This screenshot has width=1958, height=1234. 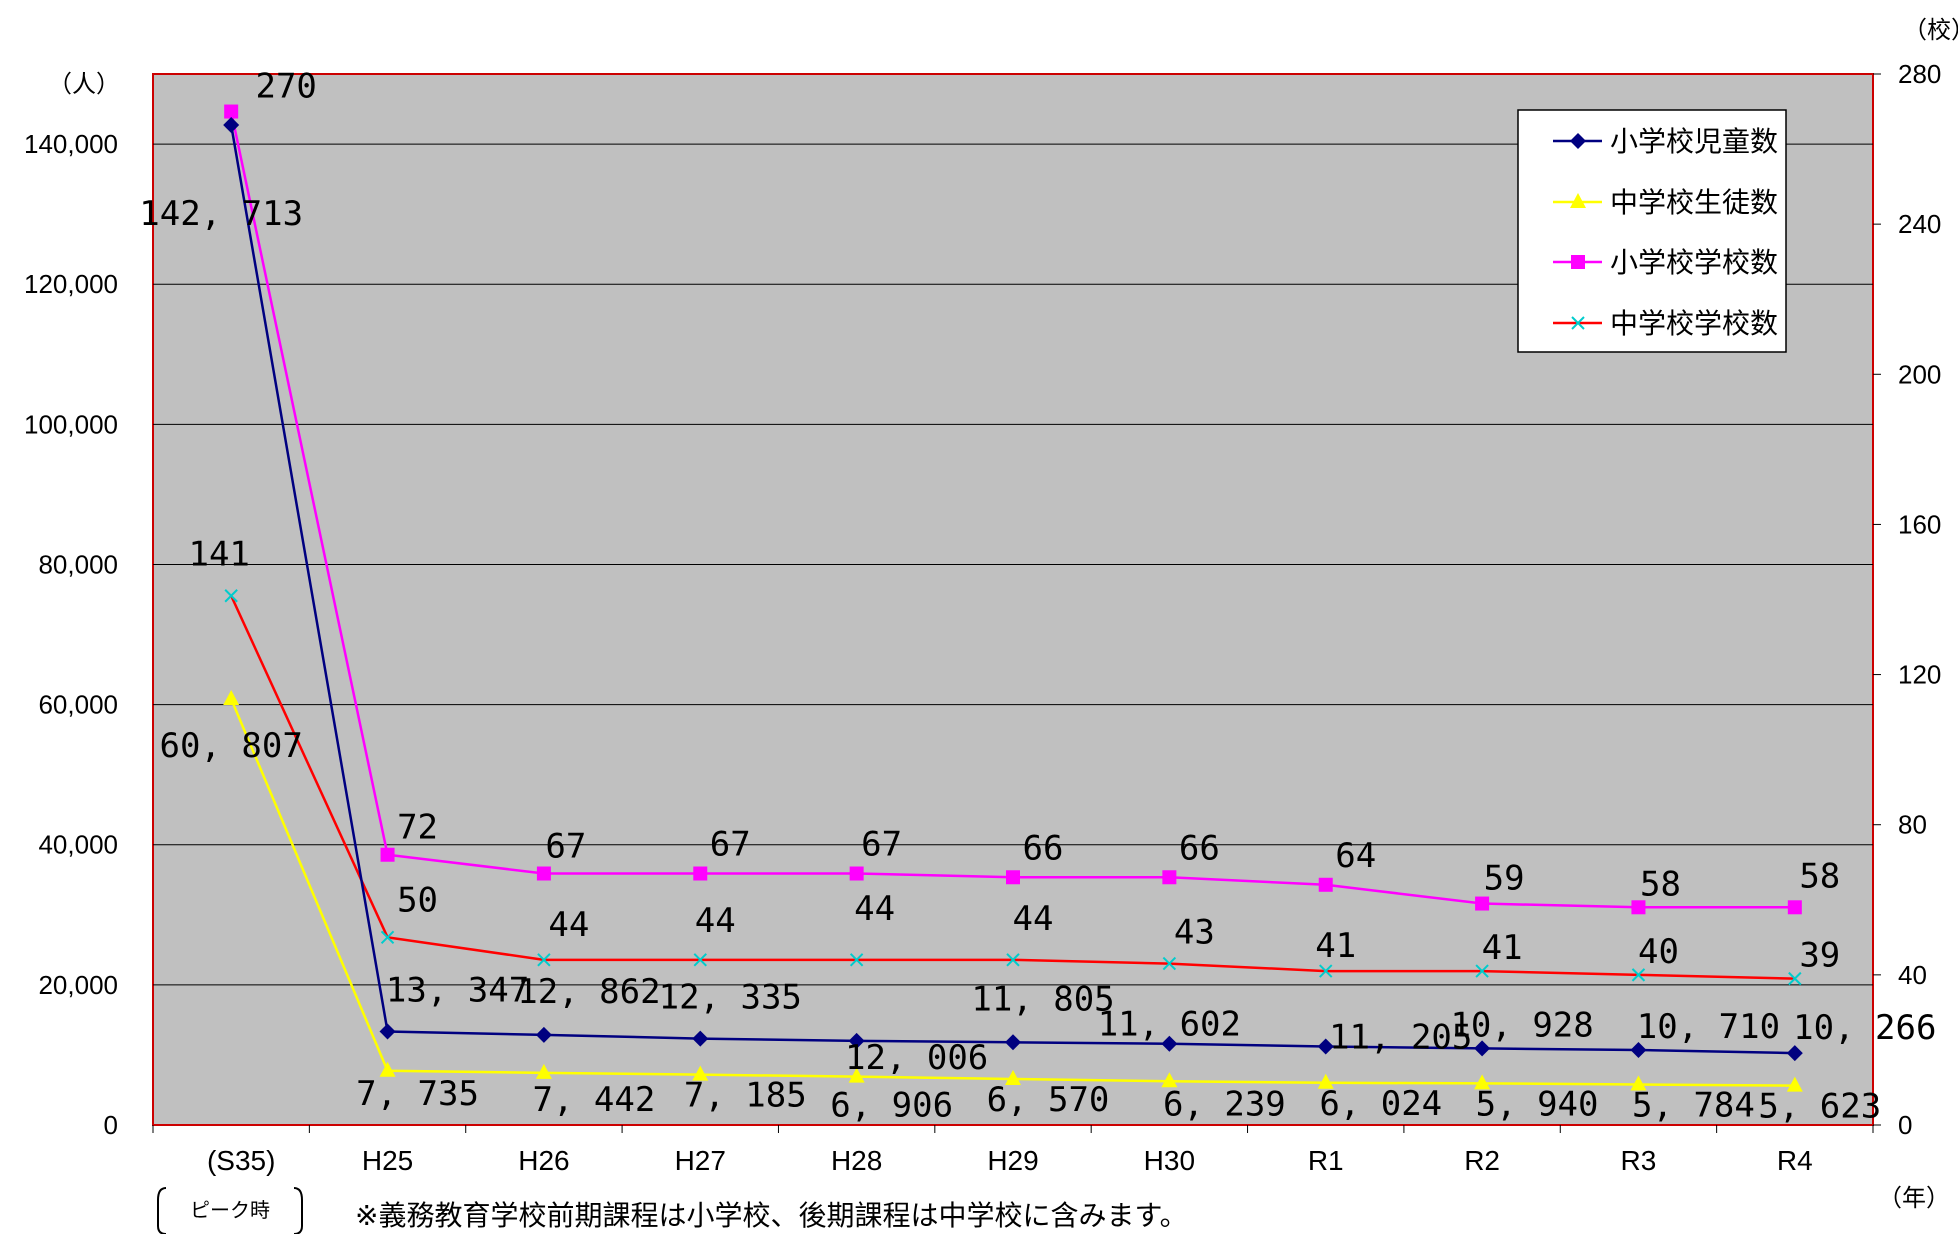 I want to click on right-tick-label: 240, so click(x=1919, y=224).